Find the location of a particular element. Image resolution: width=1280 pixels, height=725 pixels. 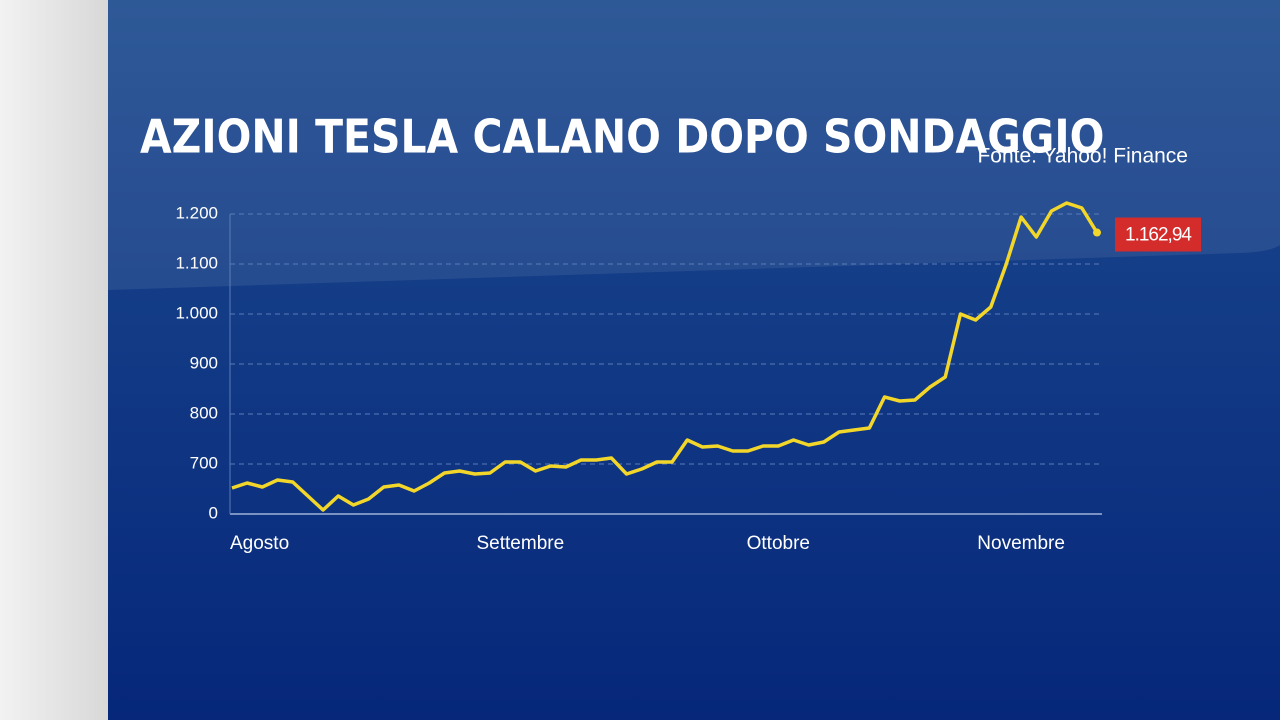

y-tick-label: 700 is located at coordinates (204, 462).